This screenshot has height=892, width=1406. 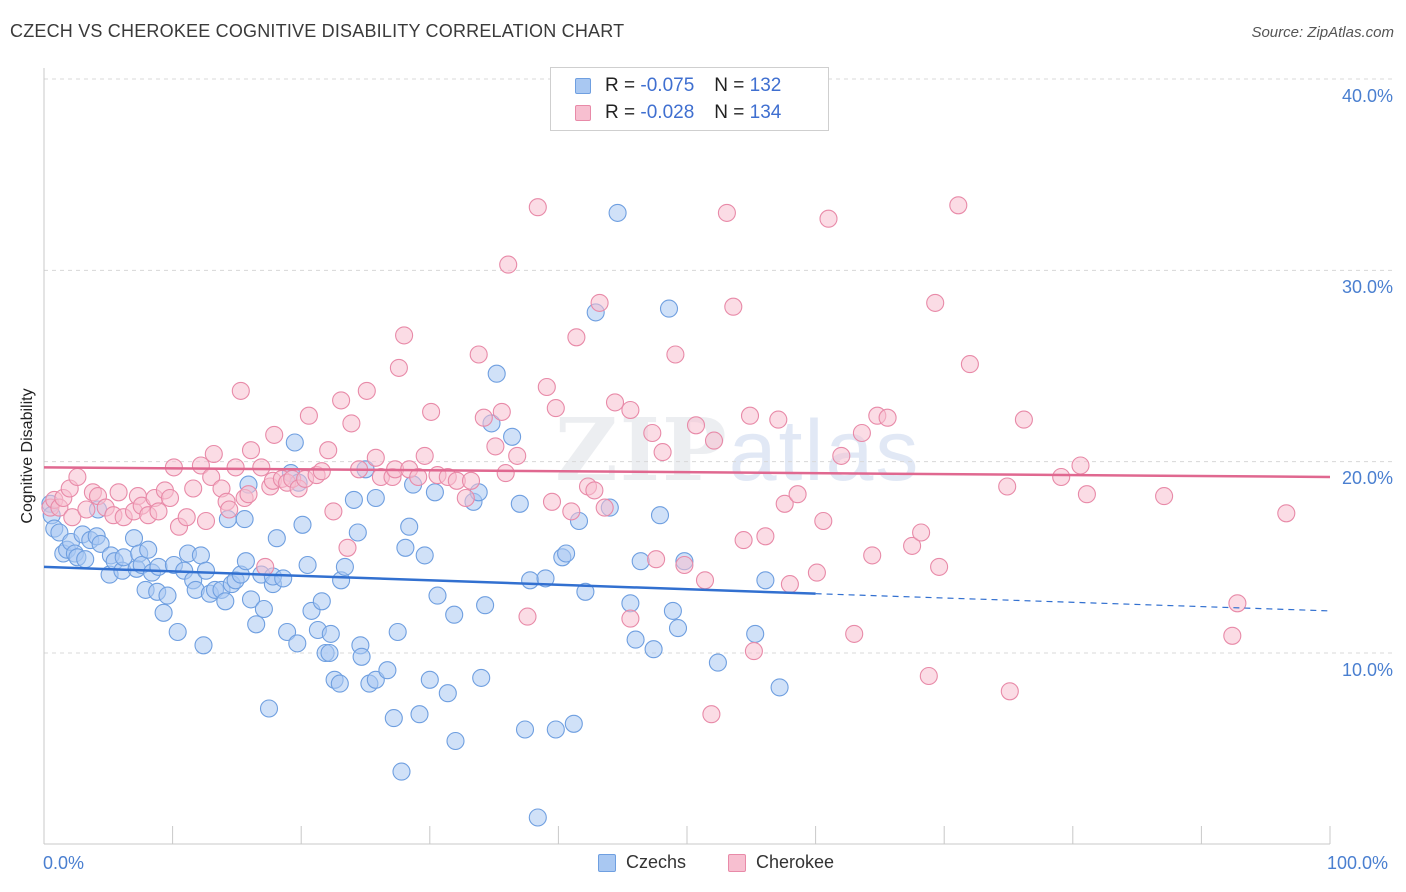 What do you see at coordinates (1367, 478) in the screenshot?
I see `y-tick-label: 20.0%` at bounding box center [1367, 478].